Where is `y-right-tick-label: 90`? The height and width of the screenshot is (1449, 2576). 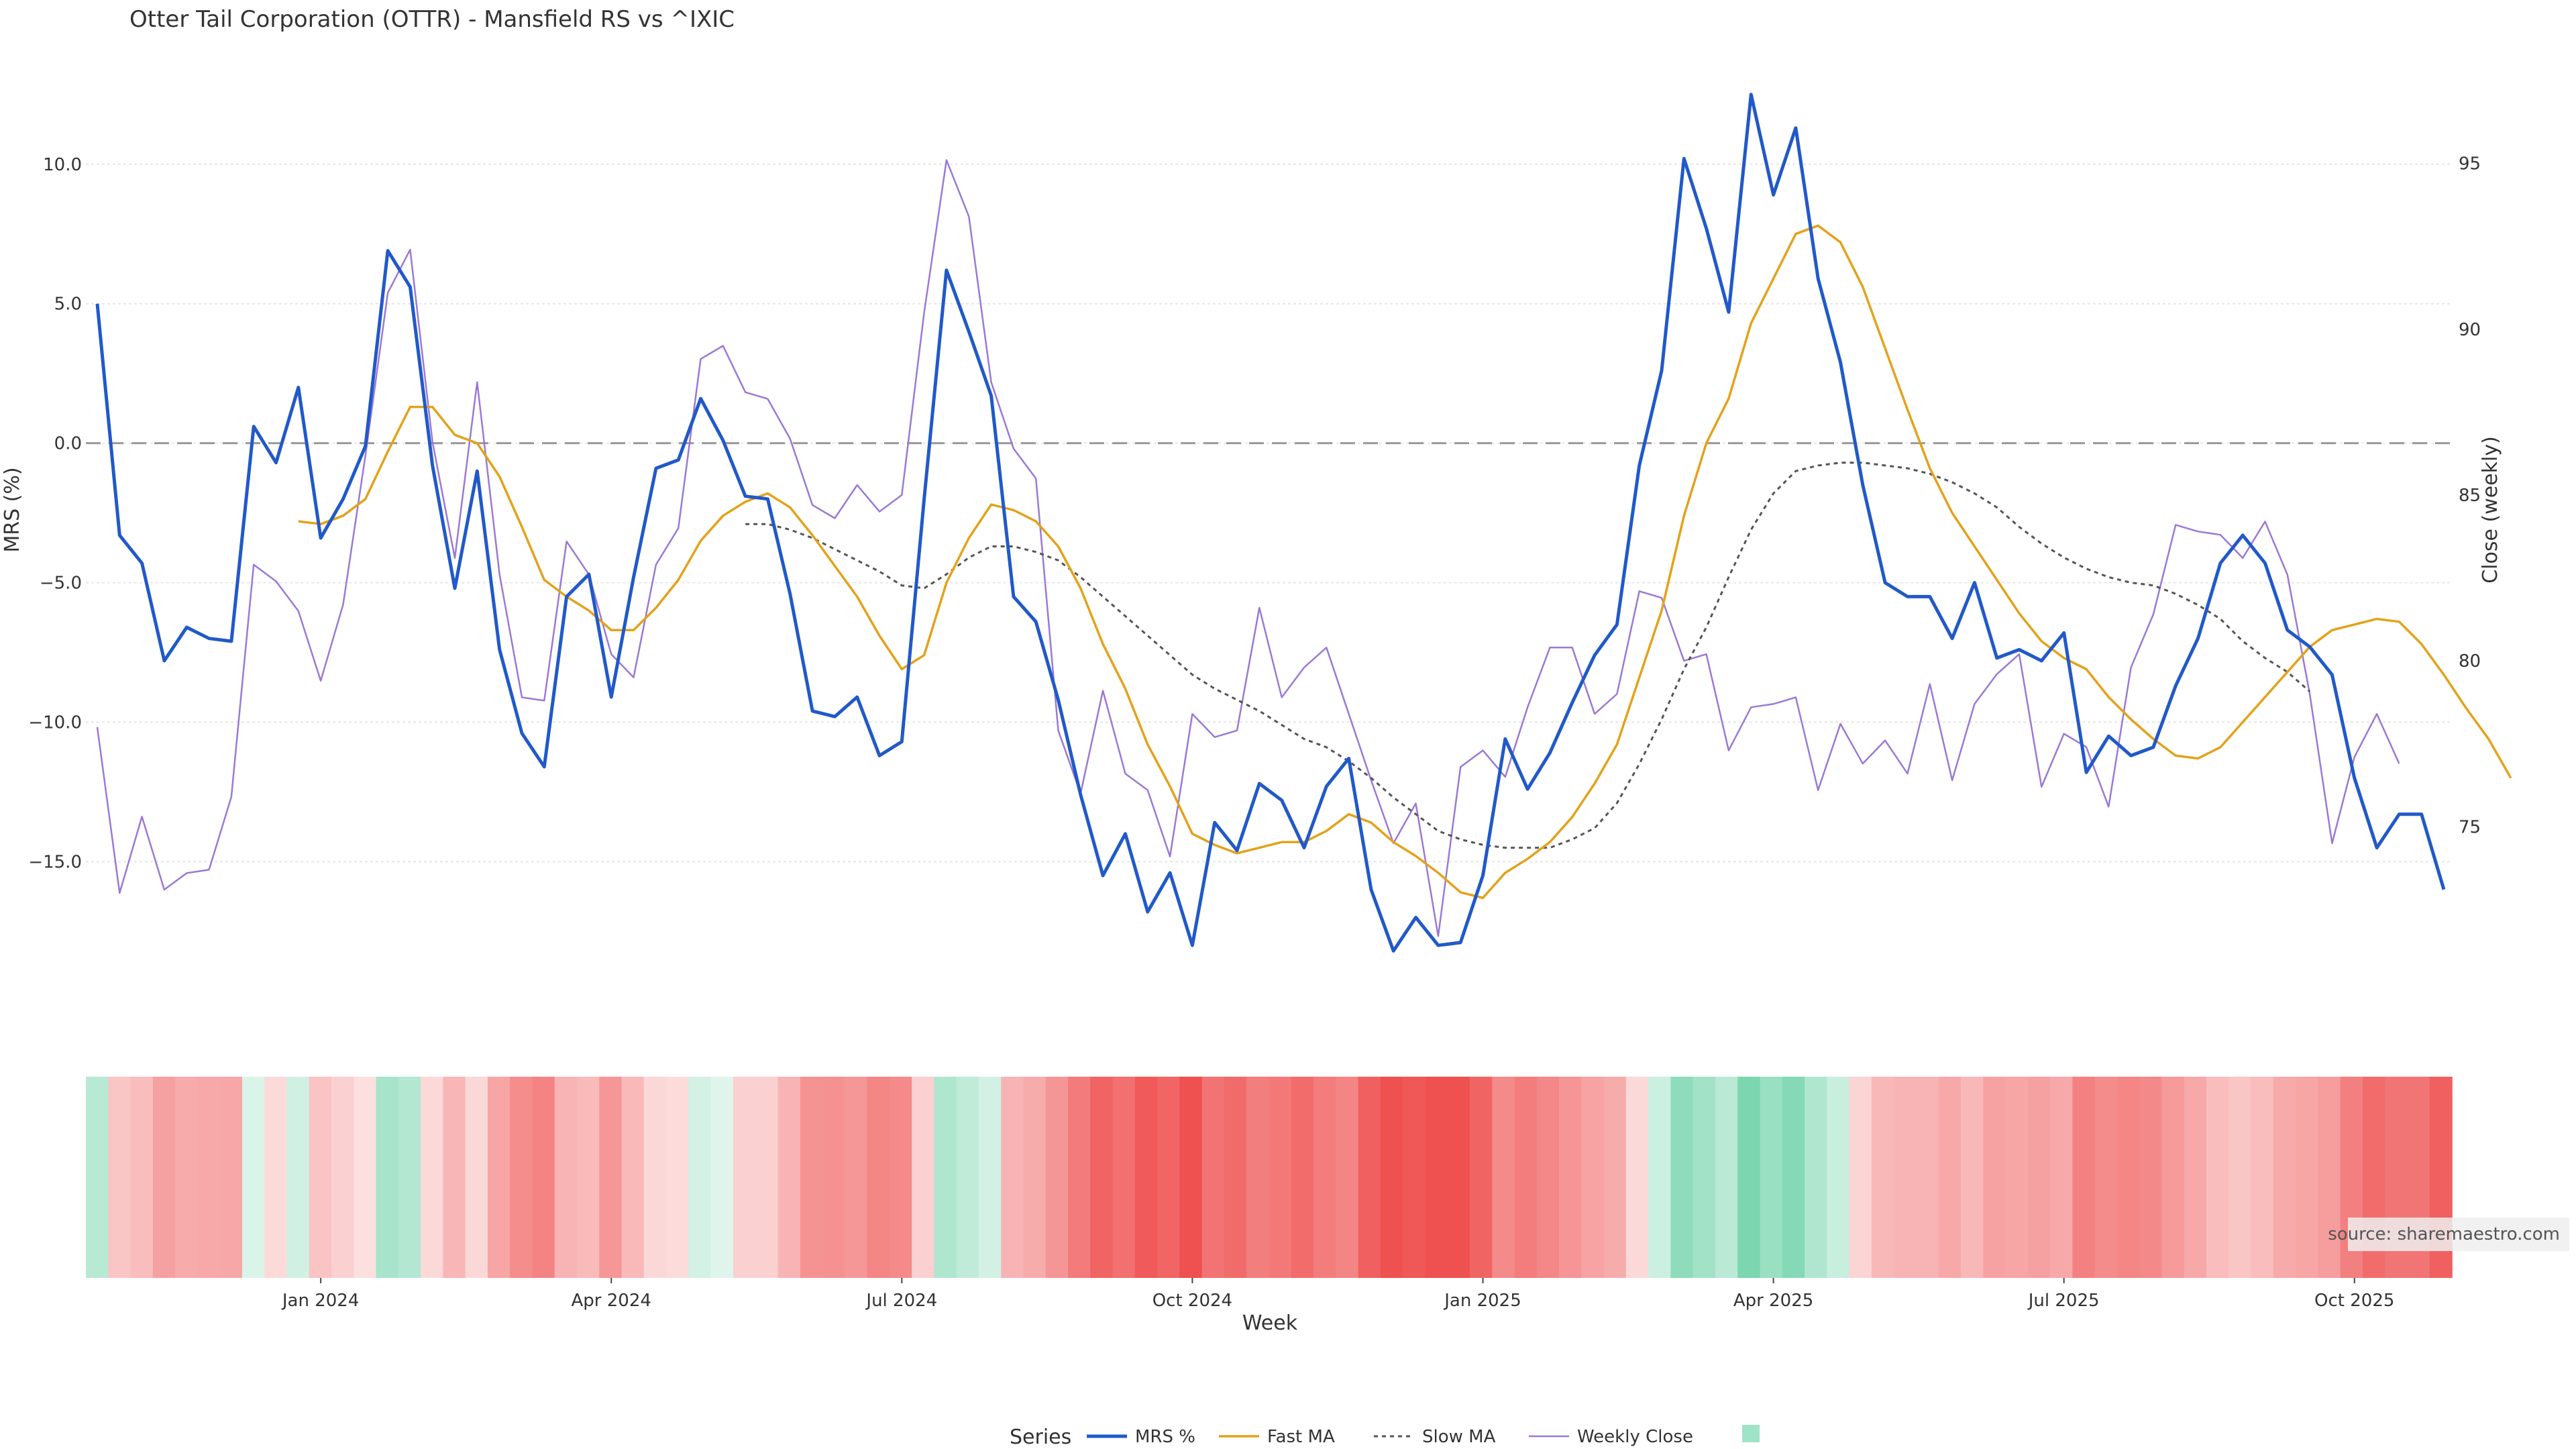
y-right-tick-label: 90 is located at coordinates (2470, 330).